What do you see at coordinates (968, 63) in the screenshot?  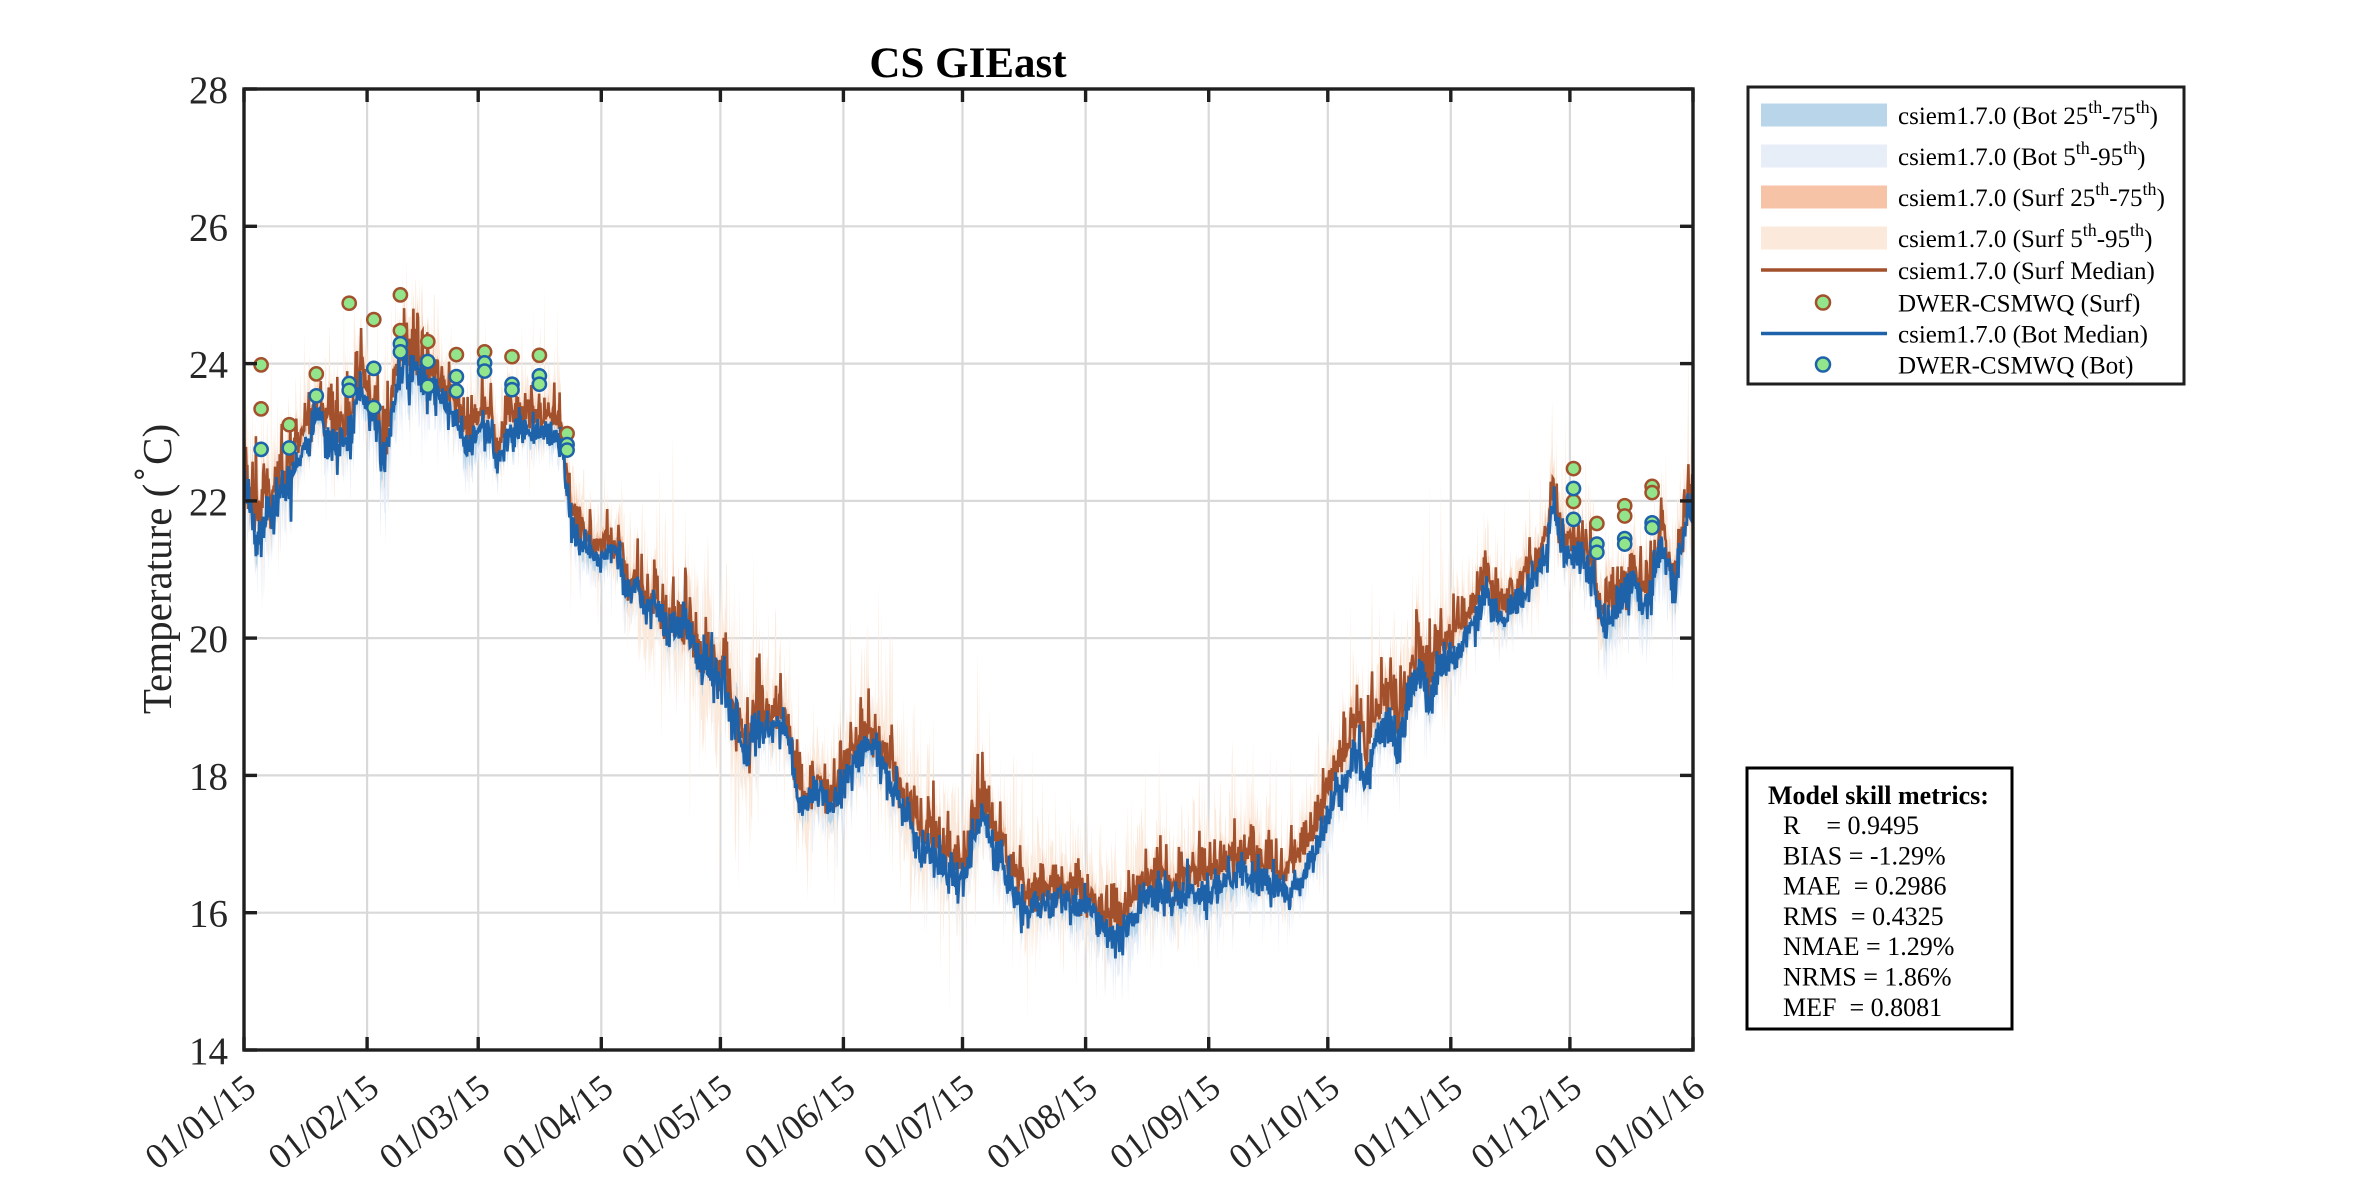 I see `svg-text: CS GIEast` at bounding box center [968, 63].